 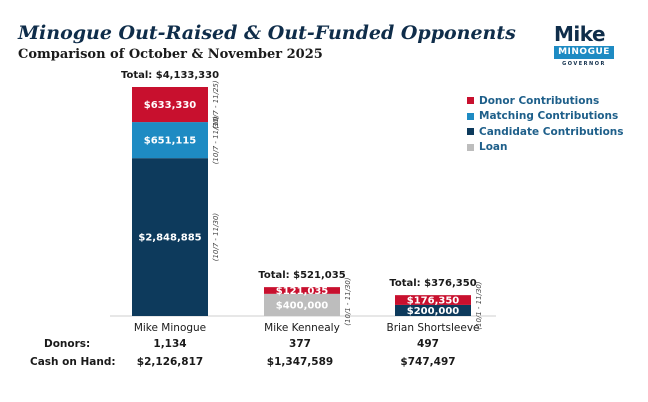 I want to click on total-label-brian-shortsleeve: Total: $376,350, so click(x=432, y=283).